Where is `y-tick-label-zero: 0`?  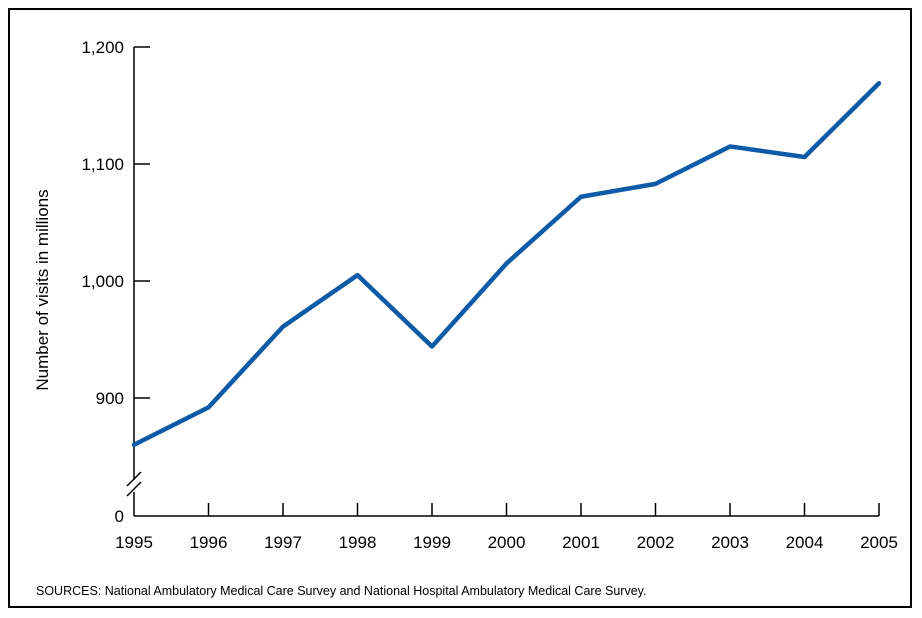 y-tick-label-zero: 0 is located at coordinates (119, 516).